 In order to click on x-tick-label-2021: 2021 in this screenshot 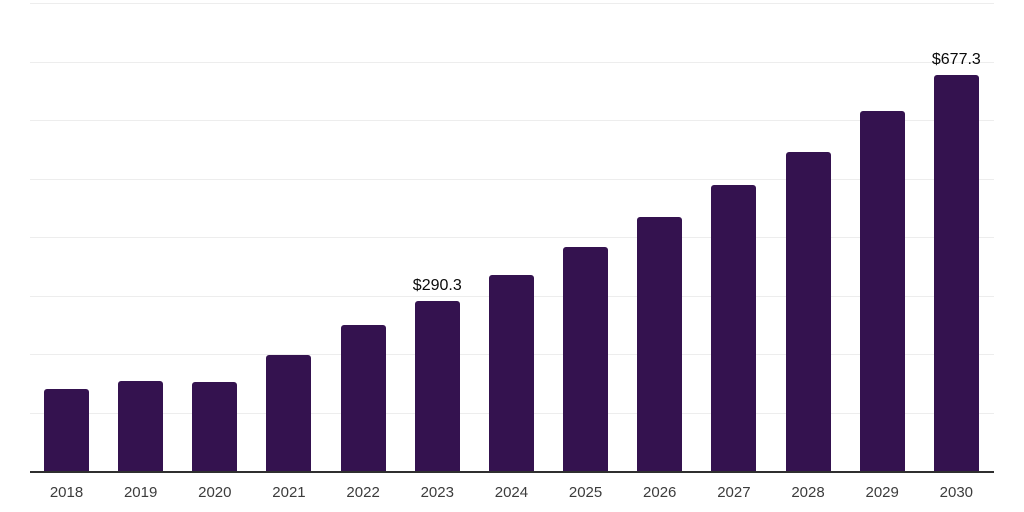, I will do `click(289, 492)`.